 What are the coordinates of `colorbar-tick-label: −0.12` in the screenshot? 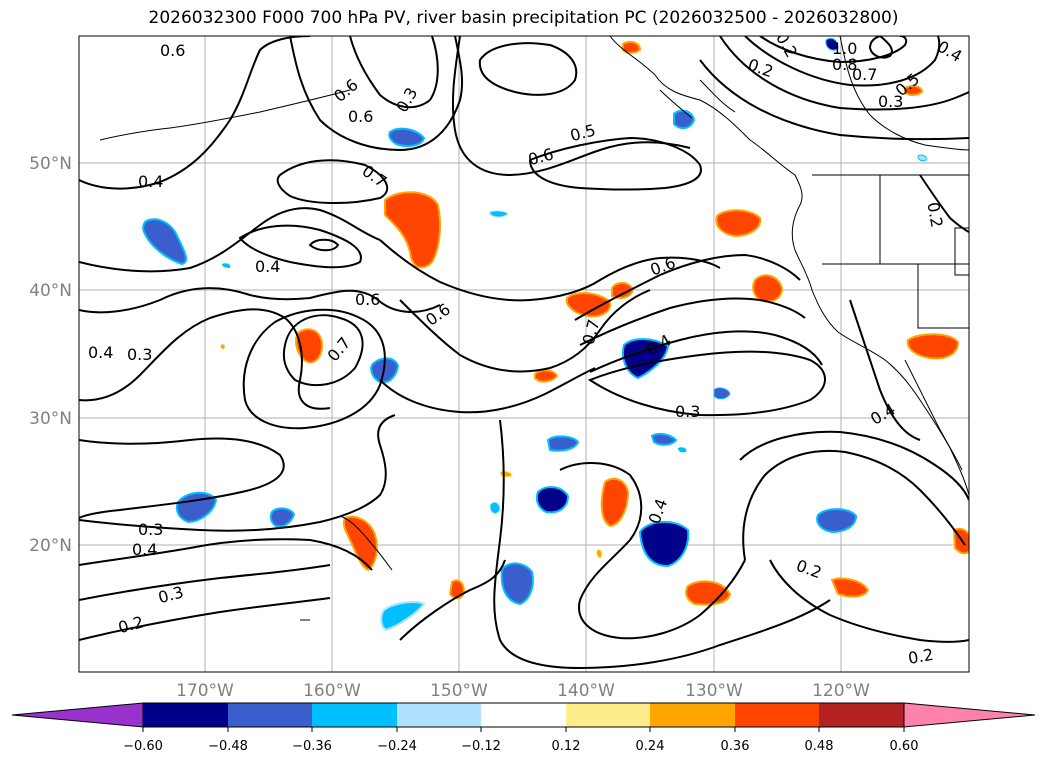 It's located at (481, 746).